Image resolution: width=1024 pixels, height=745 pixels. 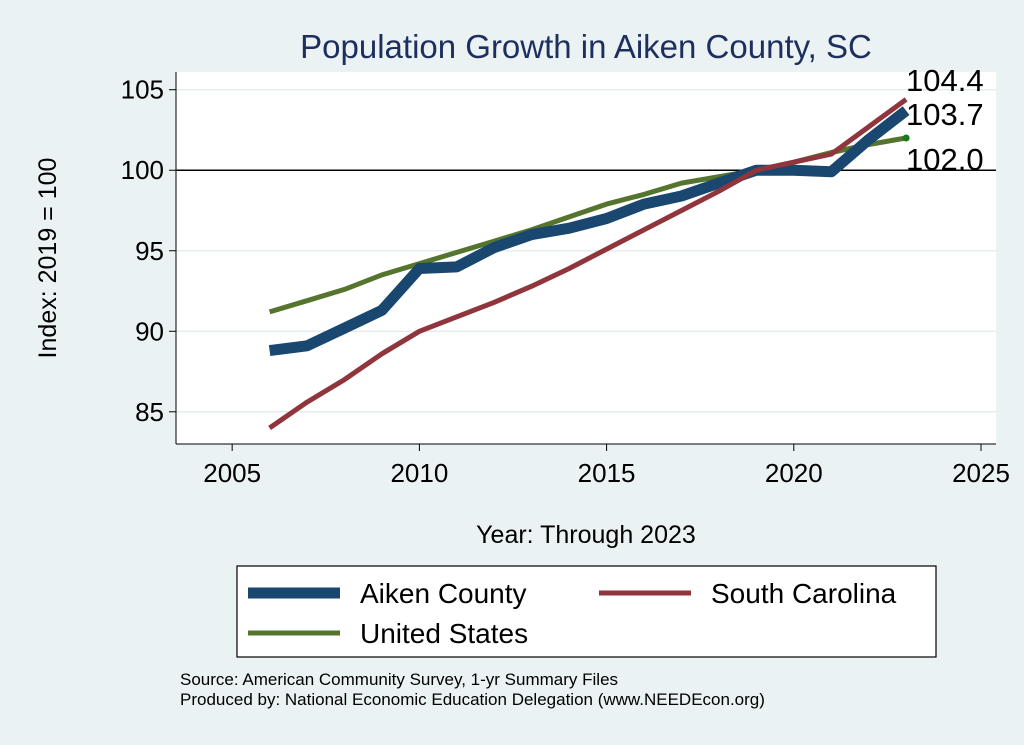 What do you see at coordinates (945, 159) in the screenshot?
I see `end-value-label: 102.0` at bounding box center [945, 159].